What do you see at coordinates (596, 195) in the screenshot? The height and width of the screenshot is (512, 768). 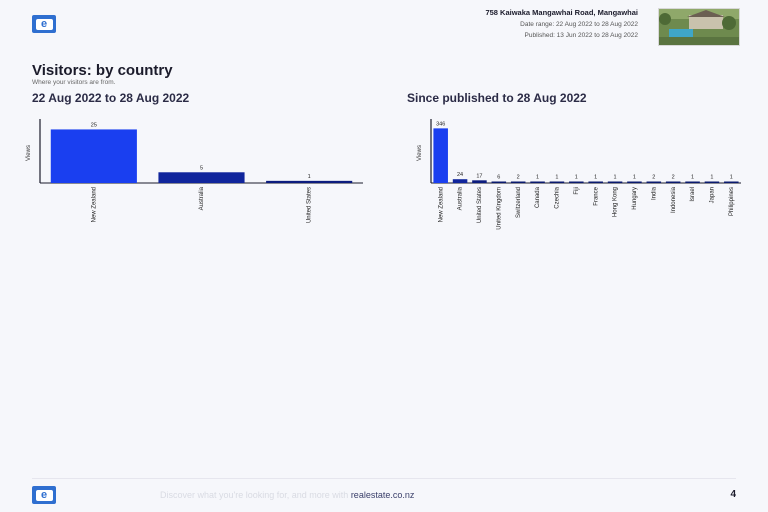 I see `tick-label-france: France` at bounding box center [596, 195].